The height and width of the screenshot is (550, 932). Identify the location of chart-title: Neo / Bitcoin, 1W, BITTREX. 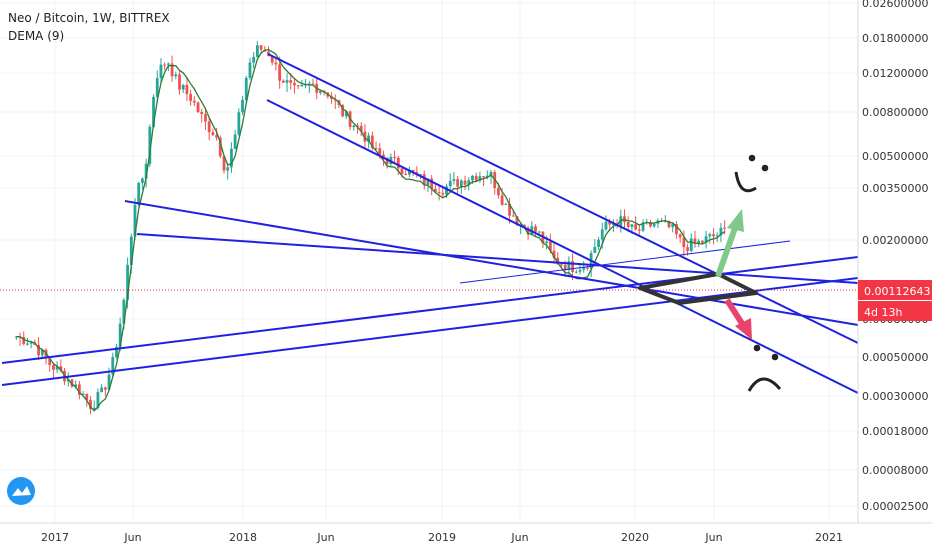
(89, 18).